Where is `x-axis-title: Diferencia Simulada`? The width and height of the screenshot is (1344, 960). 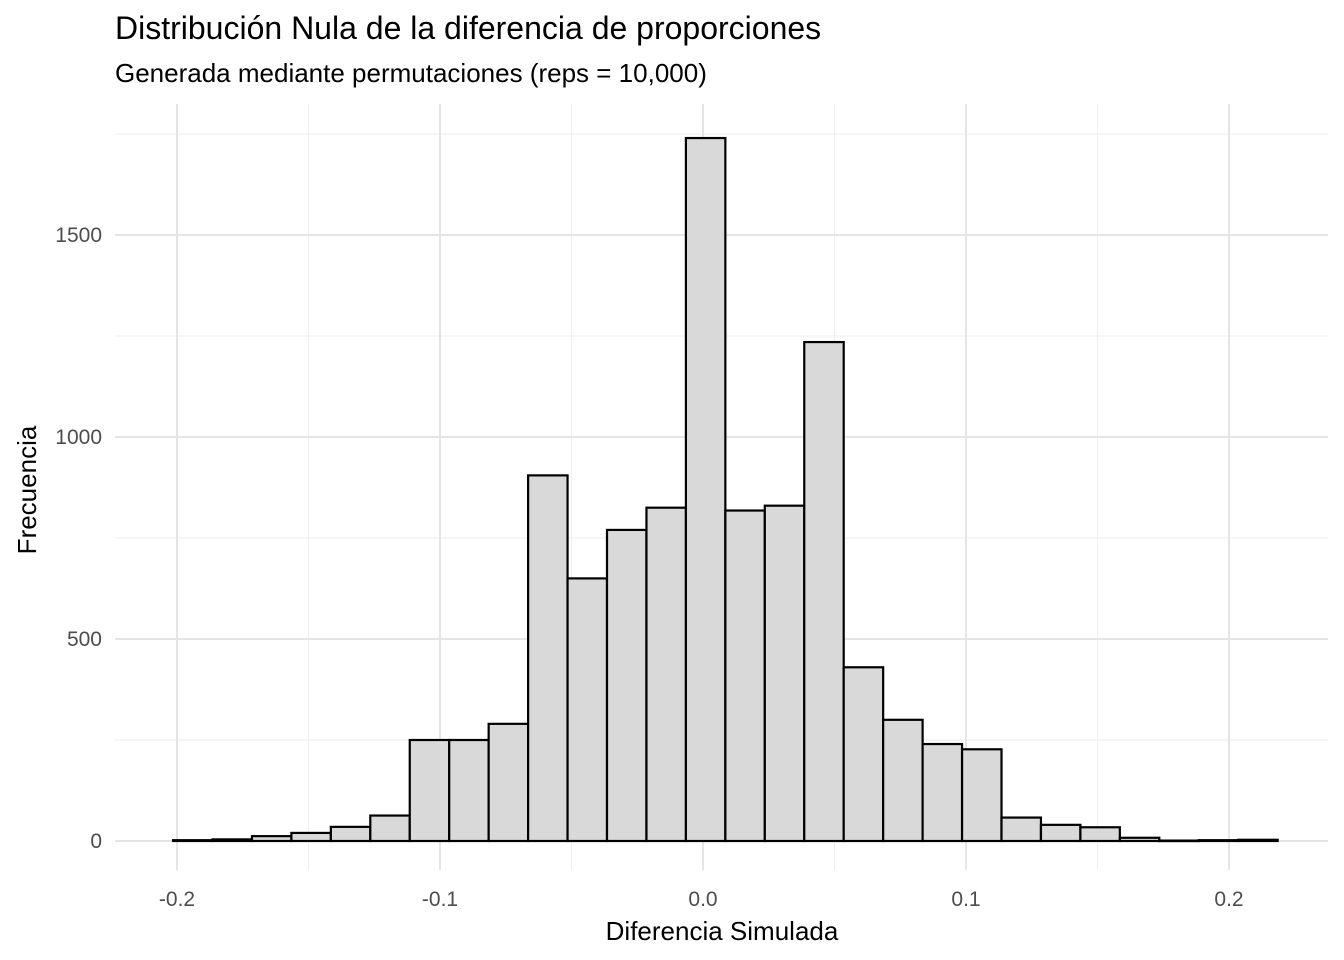
x-axis-title: Diferencia Simulada is located at coordinates (722, 931).